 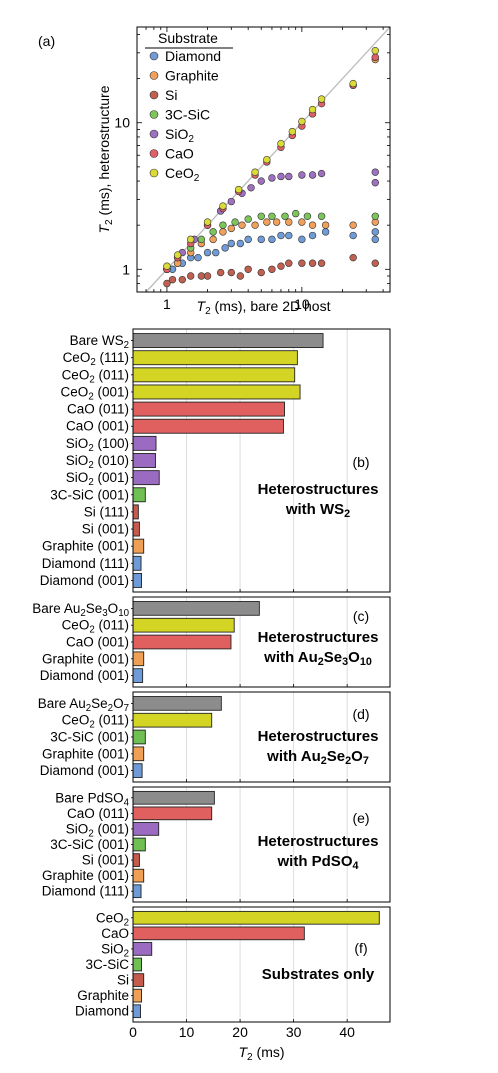 I want to click on bar-sio2, so click(x=142, y=949).